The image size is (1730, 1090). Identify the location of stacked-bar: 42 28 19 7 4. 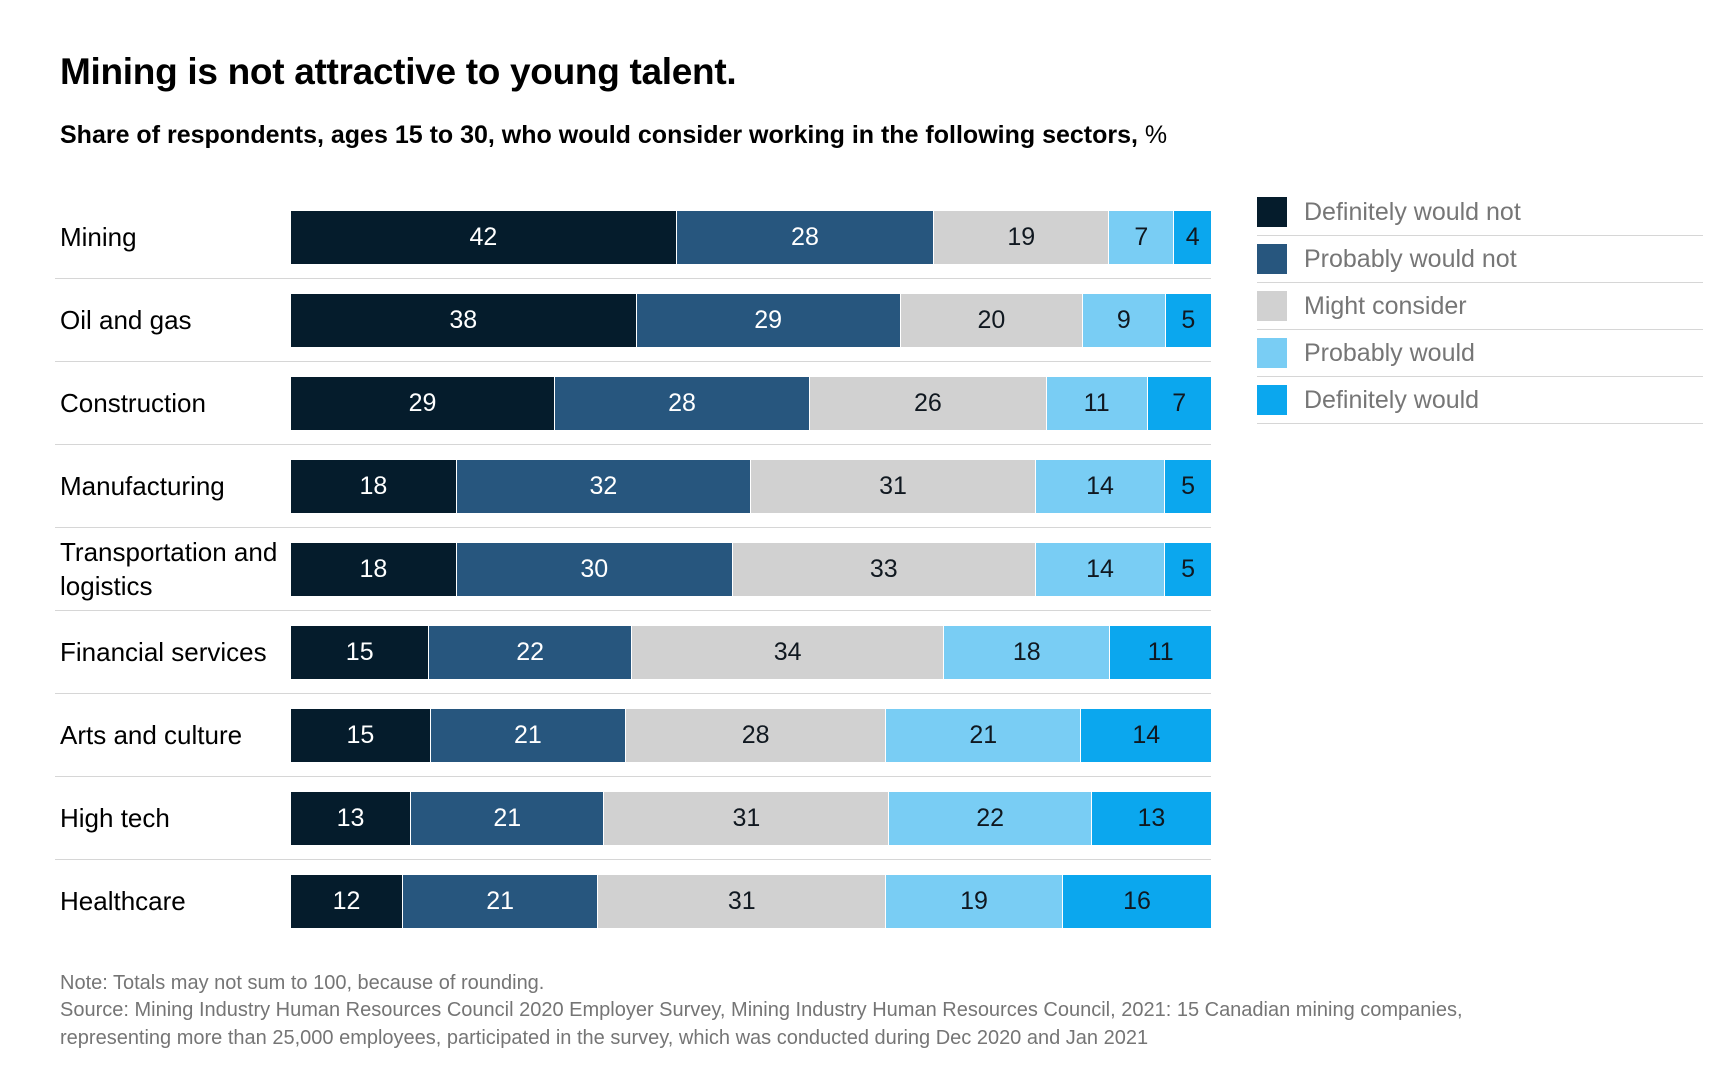
(751, 237).